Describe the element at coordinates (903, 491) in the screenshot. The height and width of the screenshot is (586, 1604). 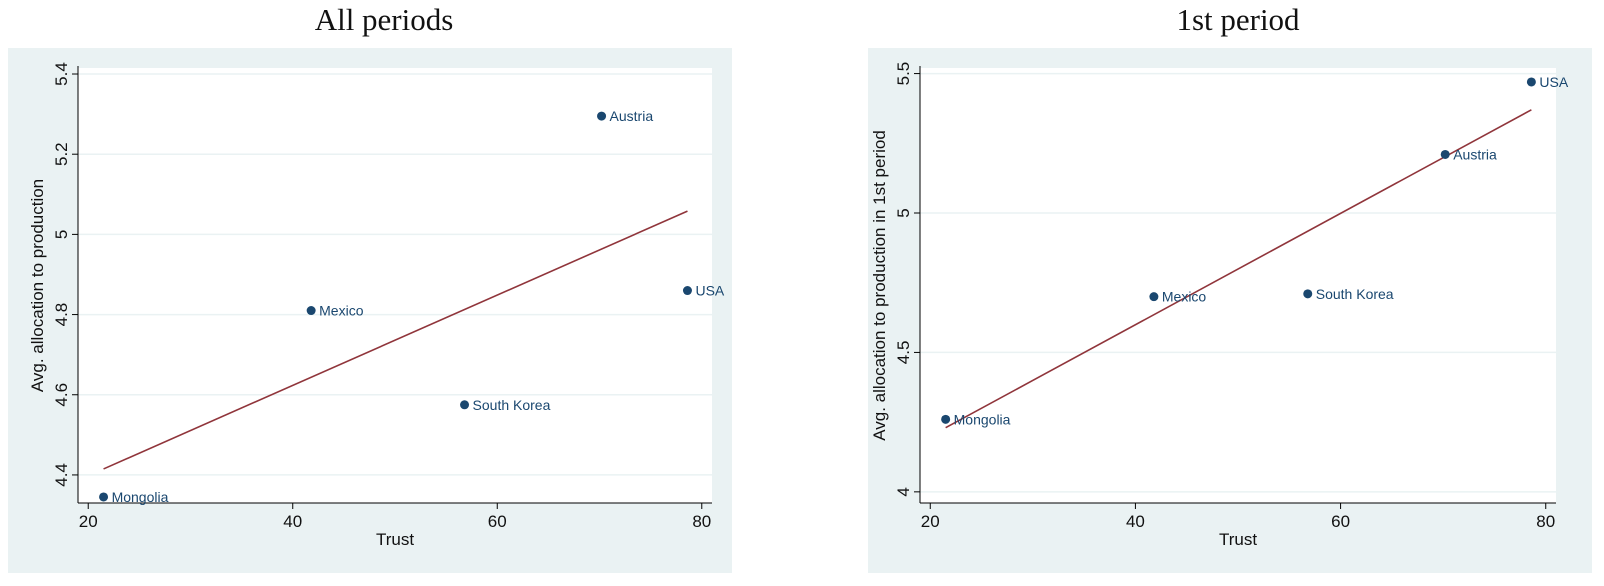
I see `y-tick-label: 4` at that location.